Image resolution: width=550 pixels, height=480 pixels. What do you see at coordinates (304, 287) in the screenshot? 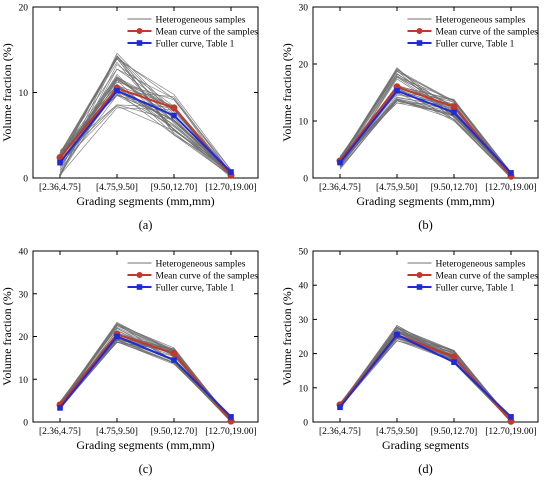
I see `y-tick-label: 40` at bounding box center [304, 287].